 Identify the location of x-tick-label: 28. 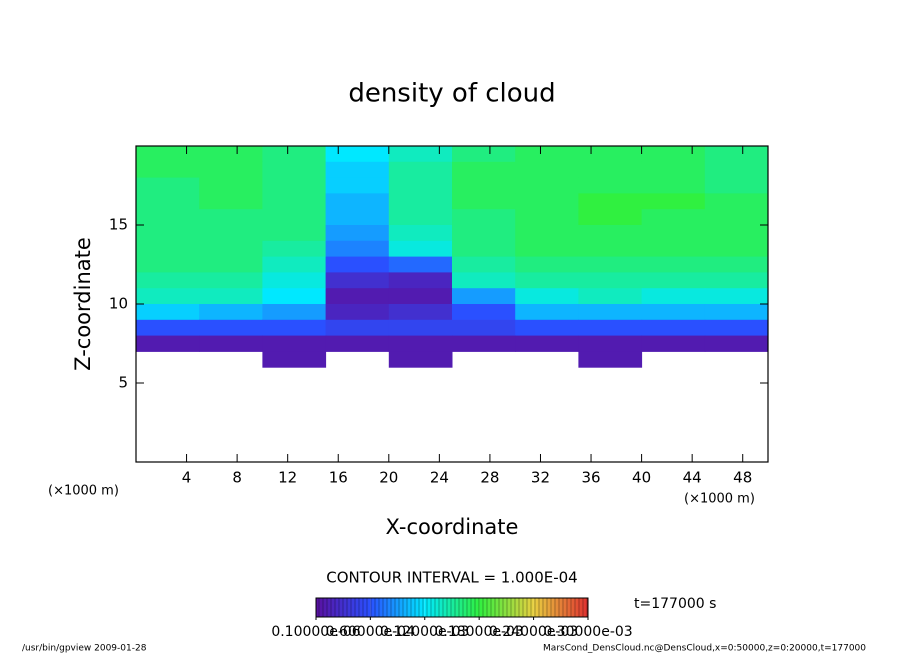
(489, 478).